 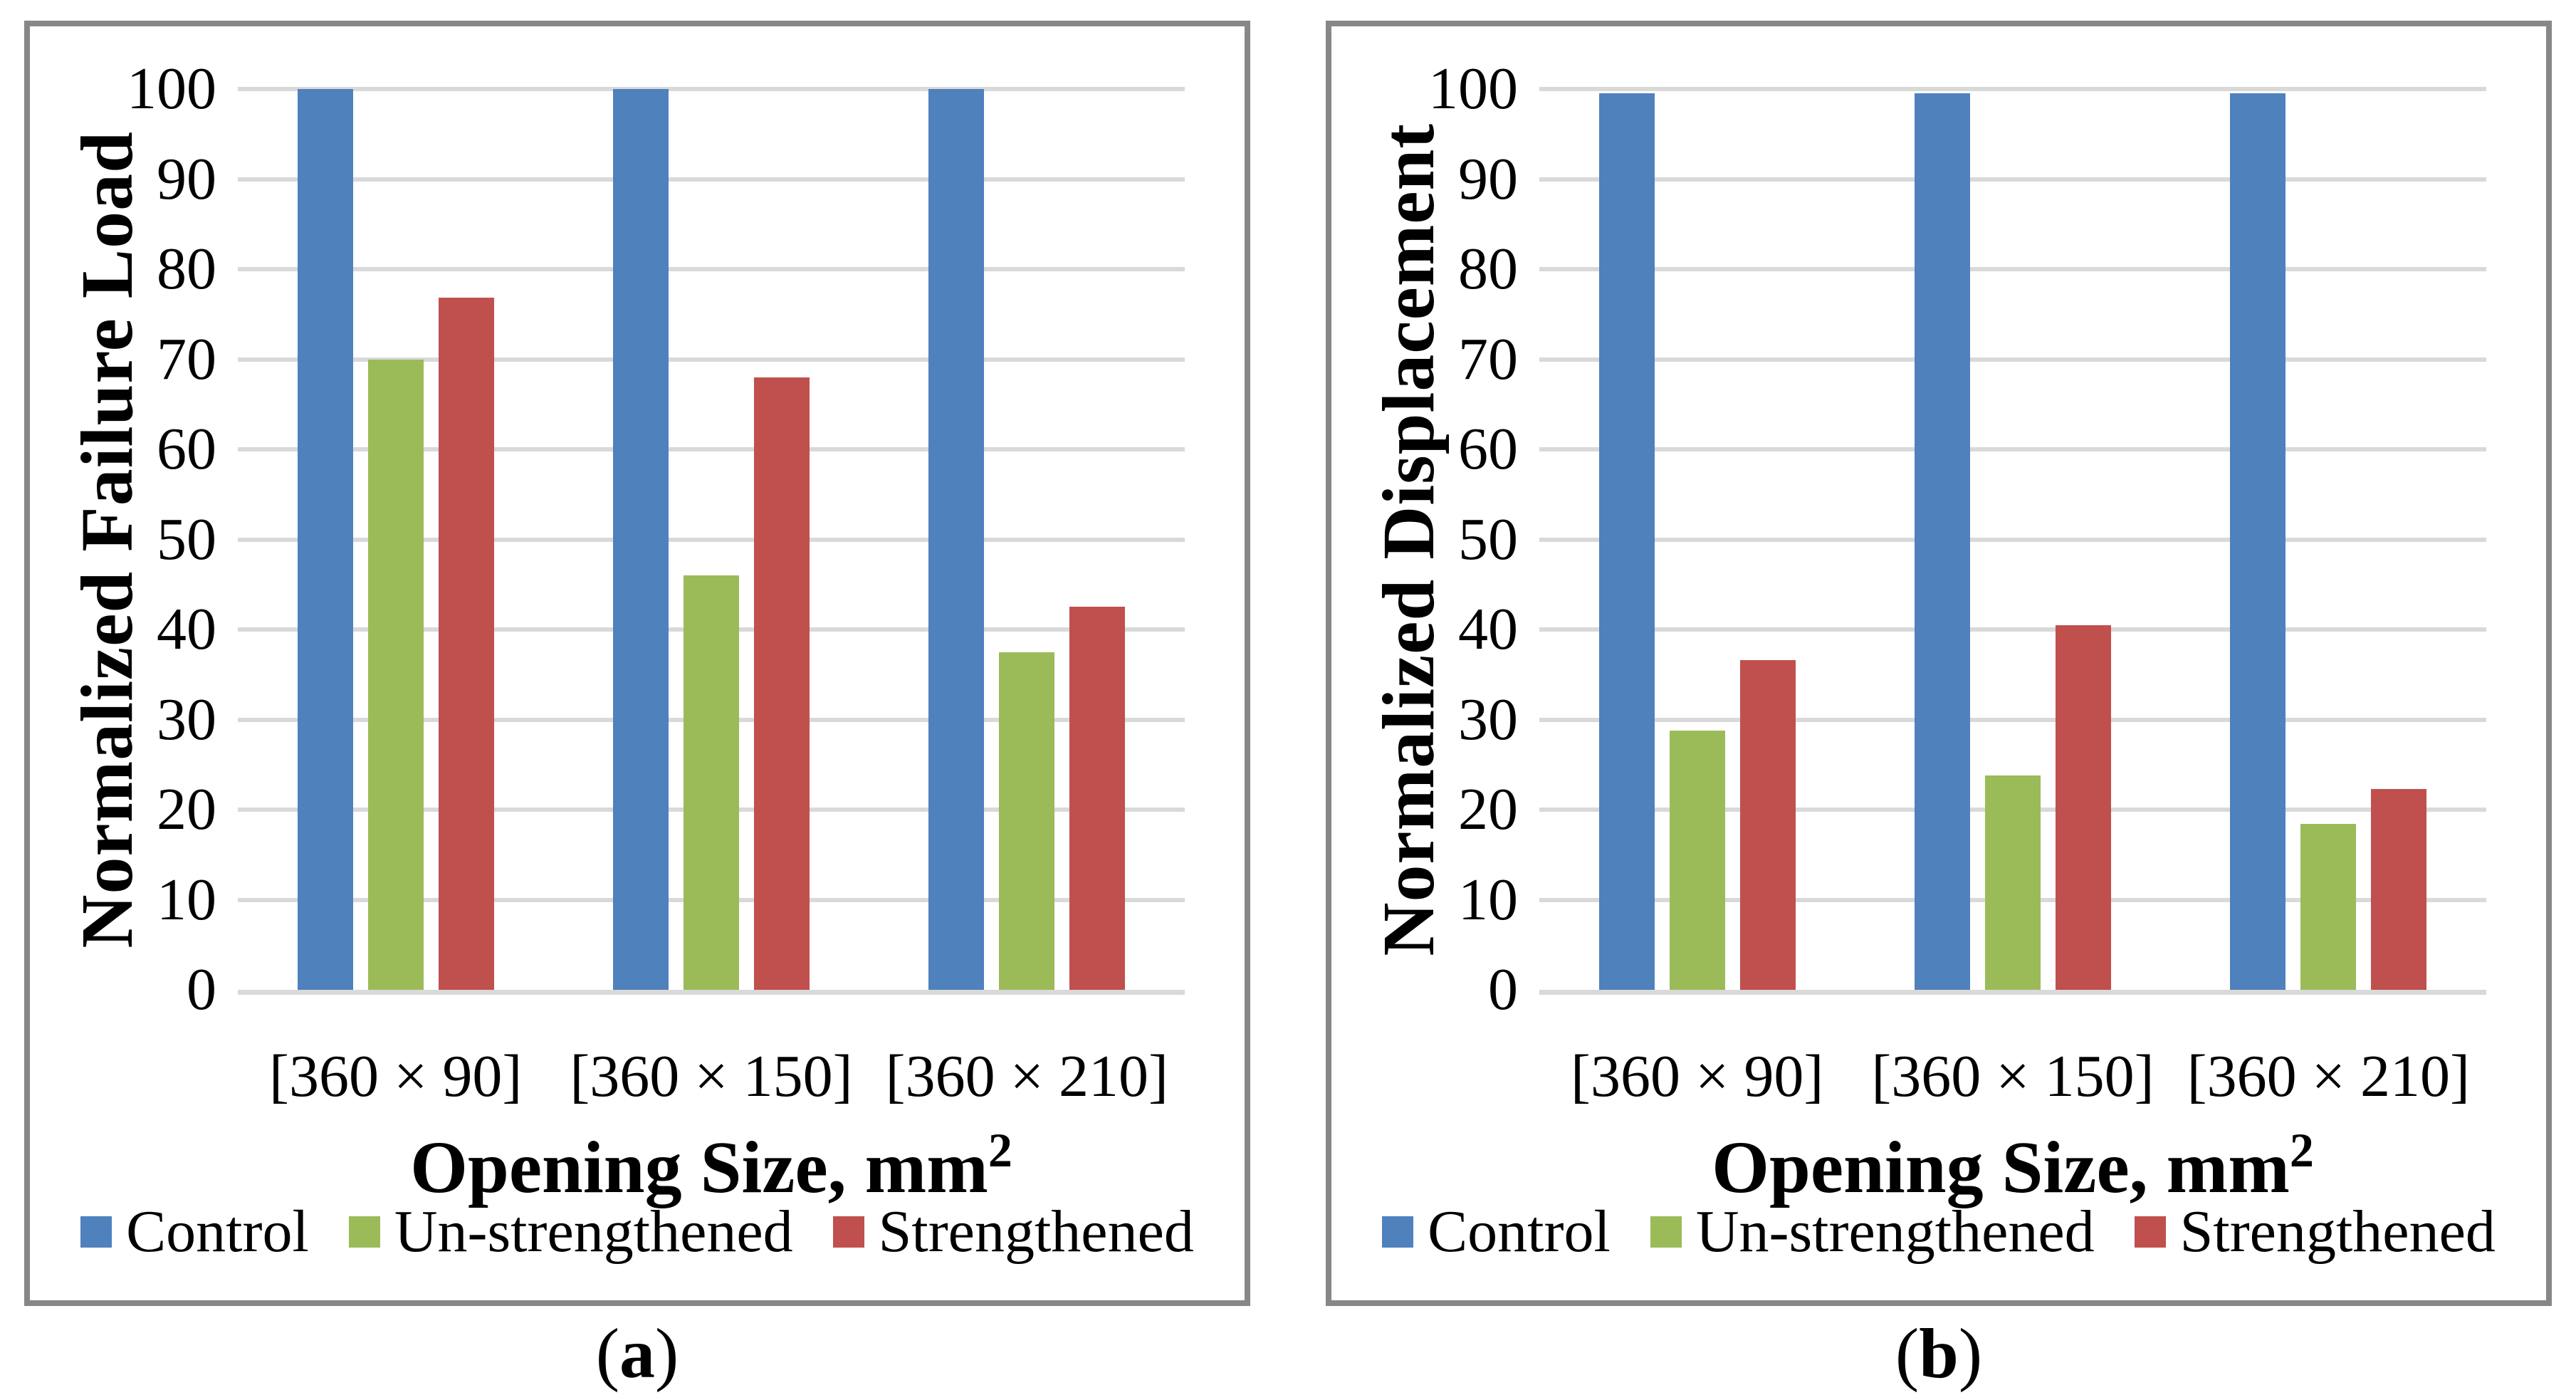 I want to click on bar-un-strengthened-category-1-a, so click(x=395, y=674).